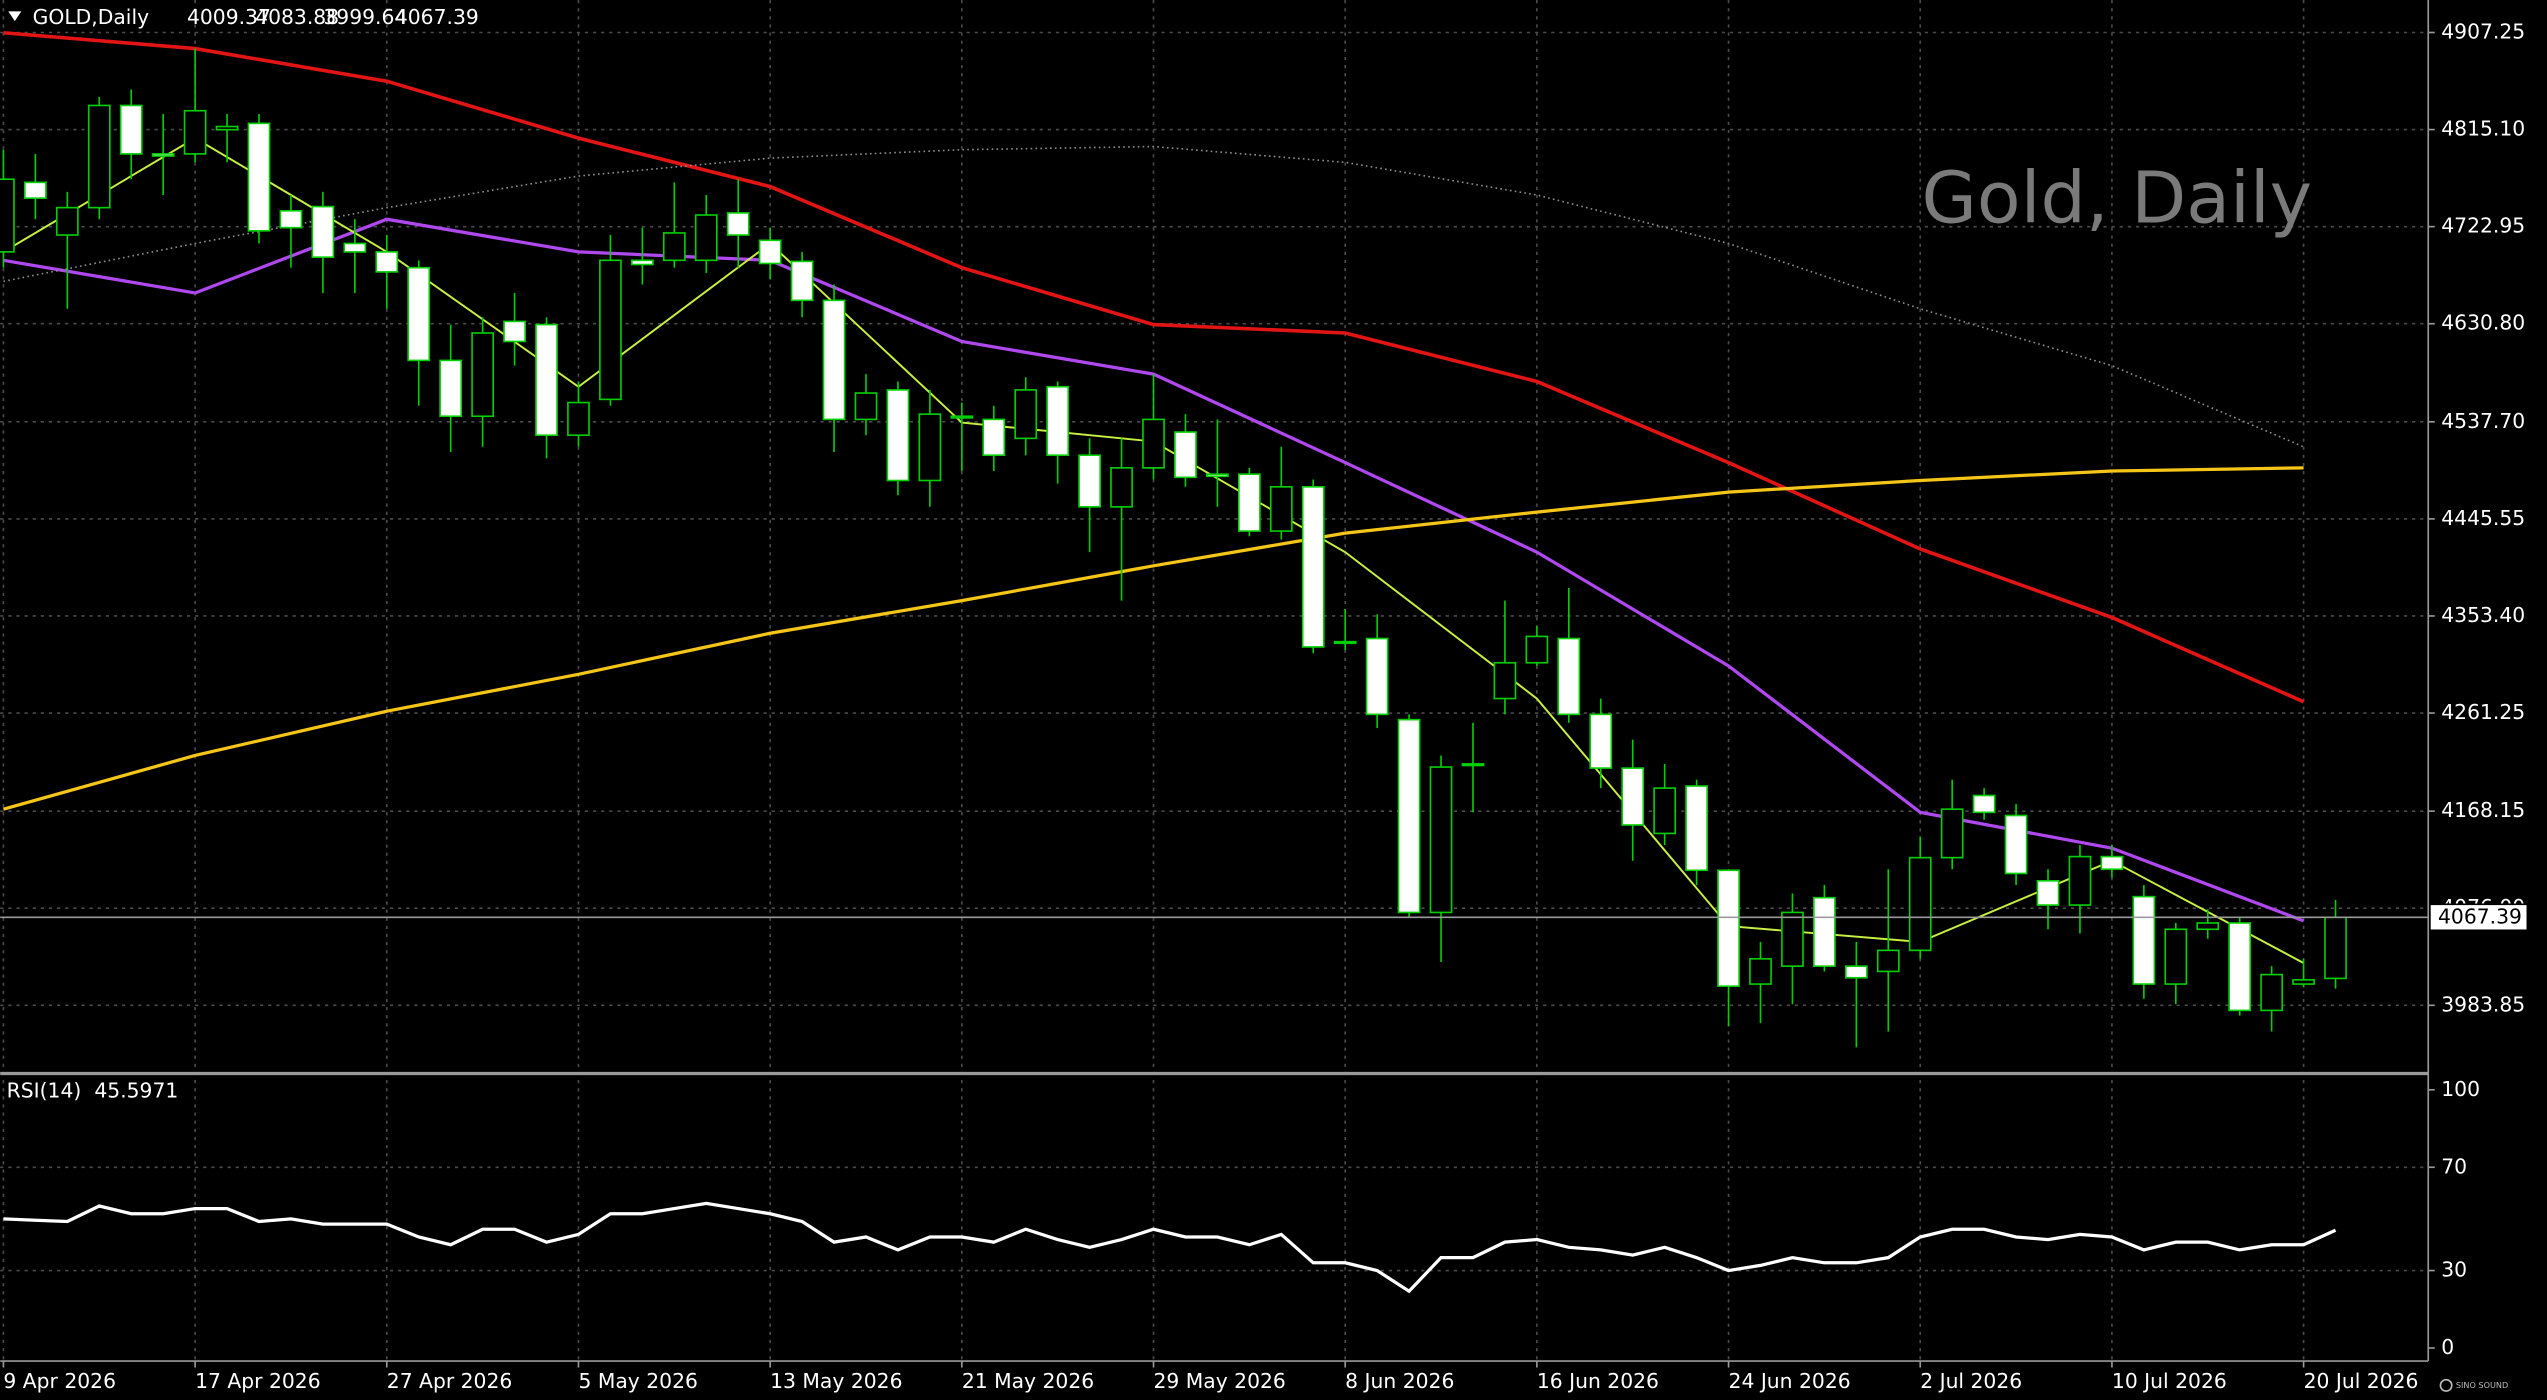  Describe the element at coordinates (2483, 1004) in the screenshot. I see `y-tick-label: 3983.85` at that location.